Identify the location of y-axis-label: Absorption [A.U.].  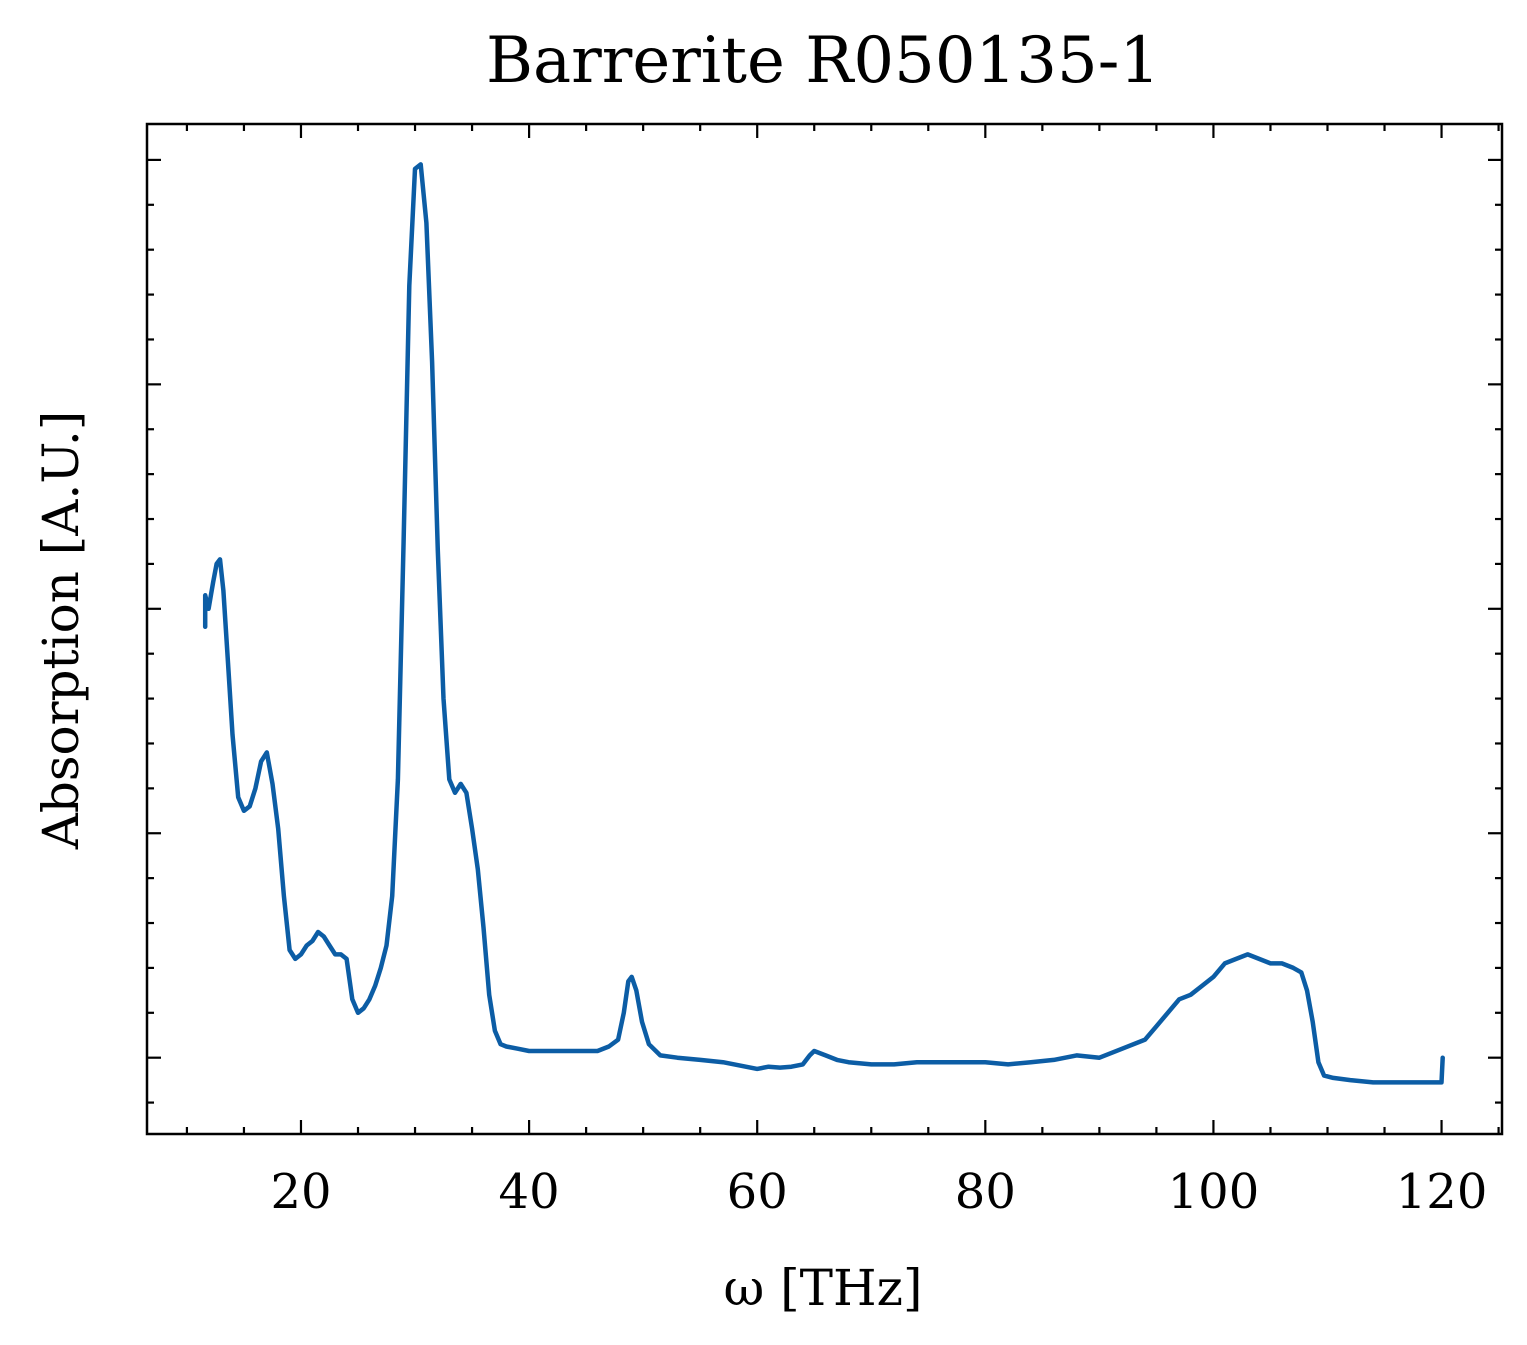
(61, 631).